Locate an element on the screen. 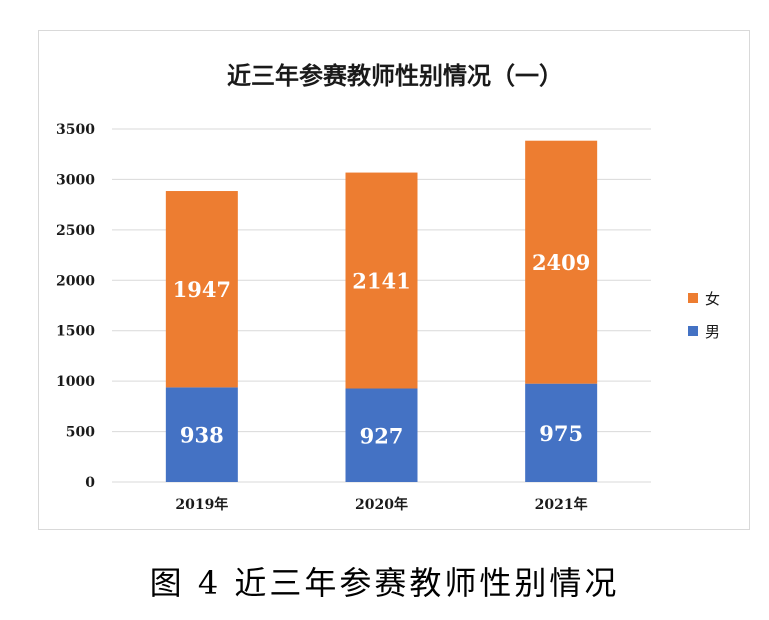 Image resolution: width=769 pixels, height=620 pixels. legend-label: 男 is located at coordinates (712, 332).